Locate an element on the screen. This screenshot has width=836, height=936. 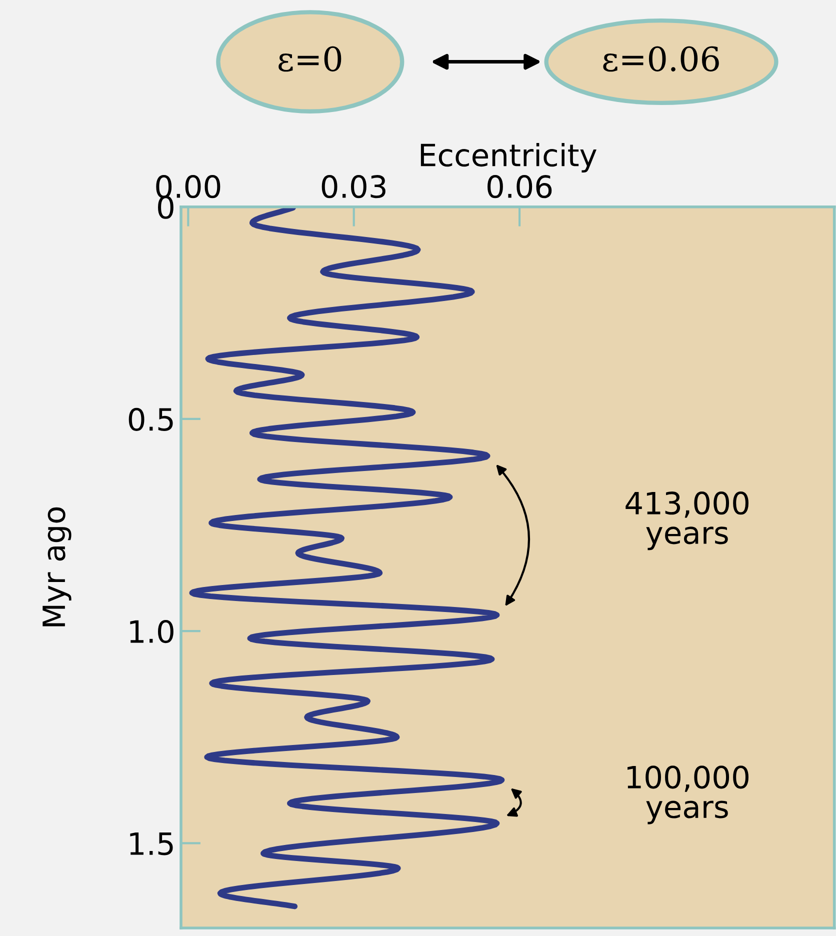
text: ε=0.06 is located at coordinates (661, 59).